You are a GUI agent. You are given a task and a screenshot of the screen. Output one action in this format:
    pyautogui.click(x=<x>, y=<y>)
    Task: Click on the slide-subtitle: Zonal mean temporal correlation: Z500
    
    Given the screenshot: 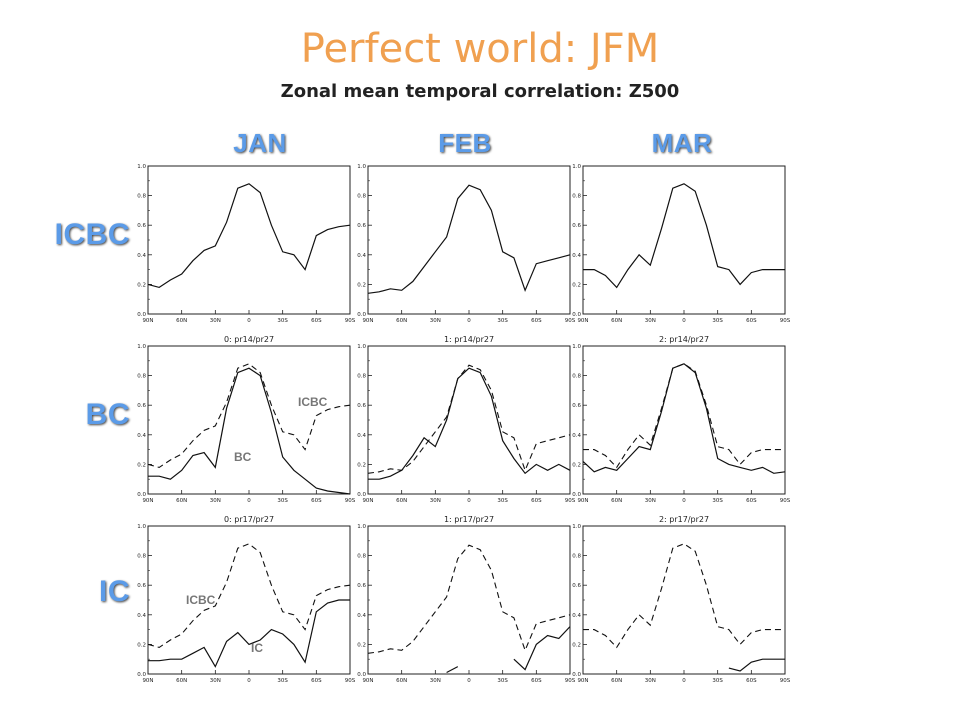 What is the action you would take?
    pyautogui.click(x=480, y=91)
    